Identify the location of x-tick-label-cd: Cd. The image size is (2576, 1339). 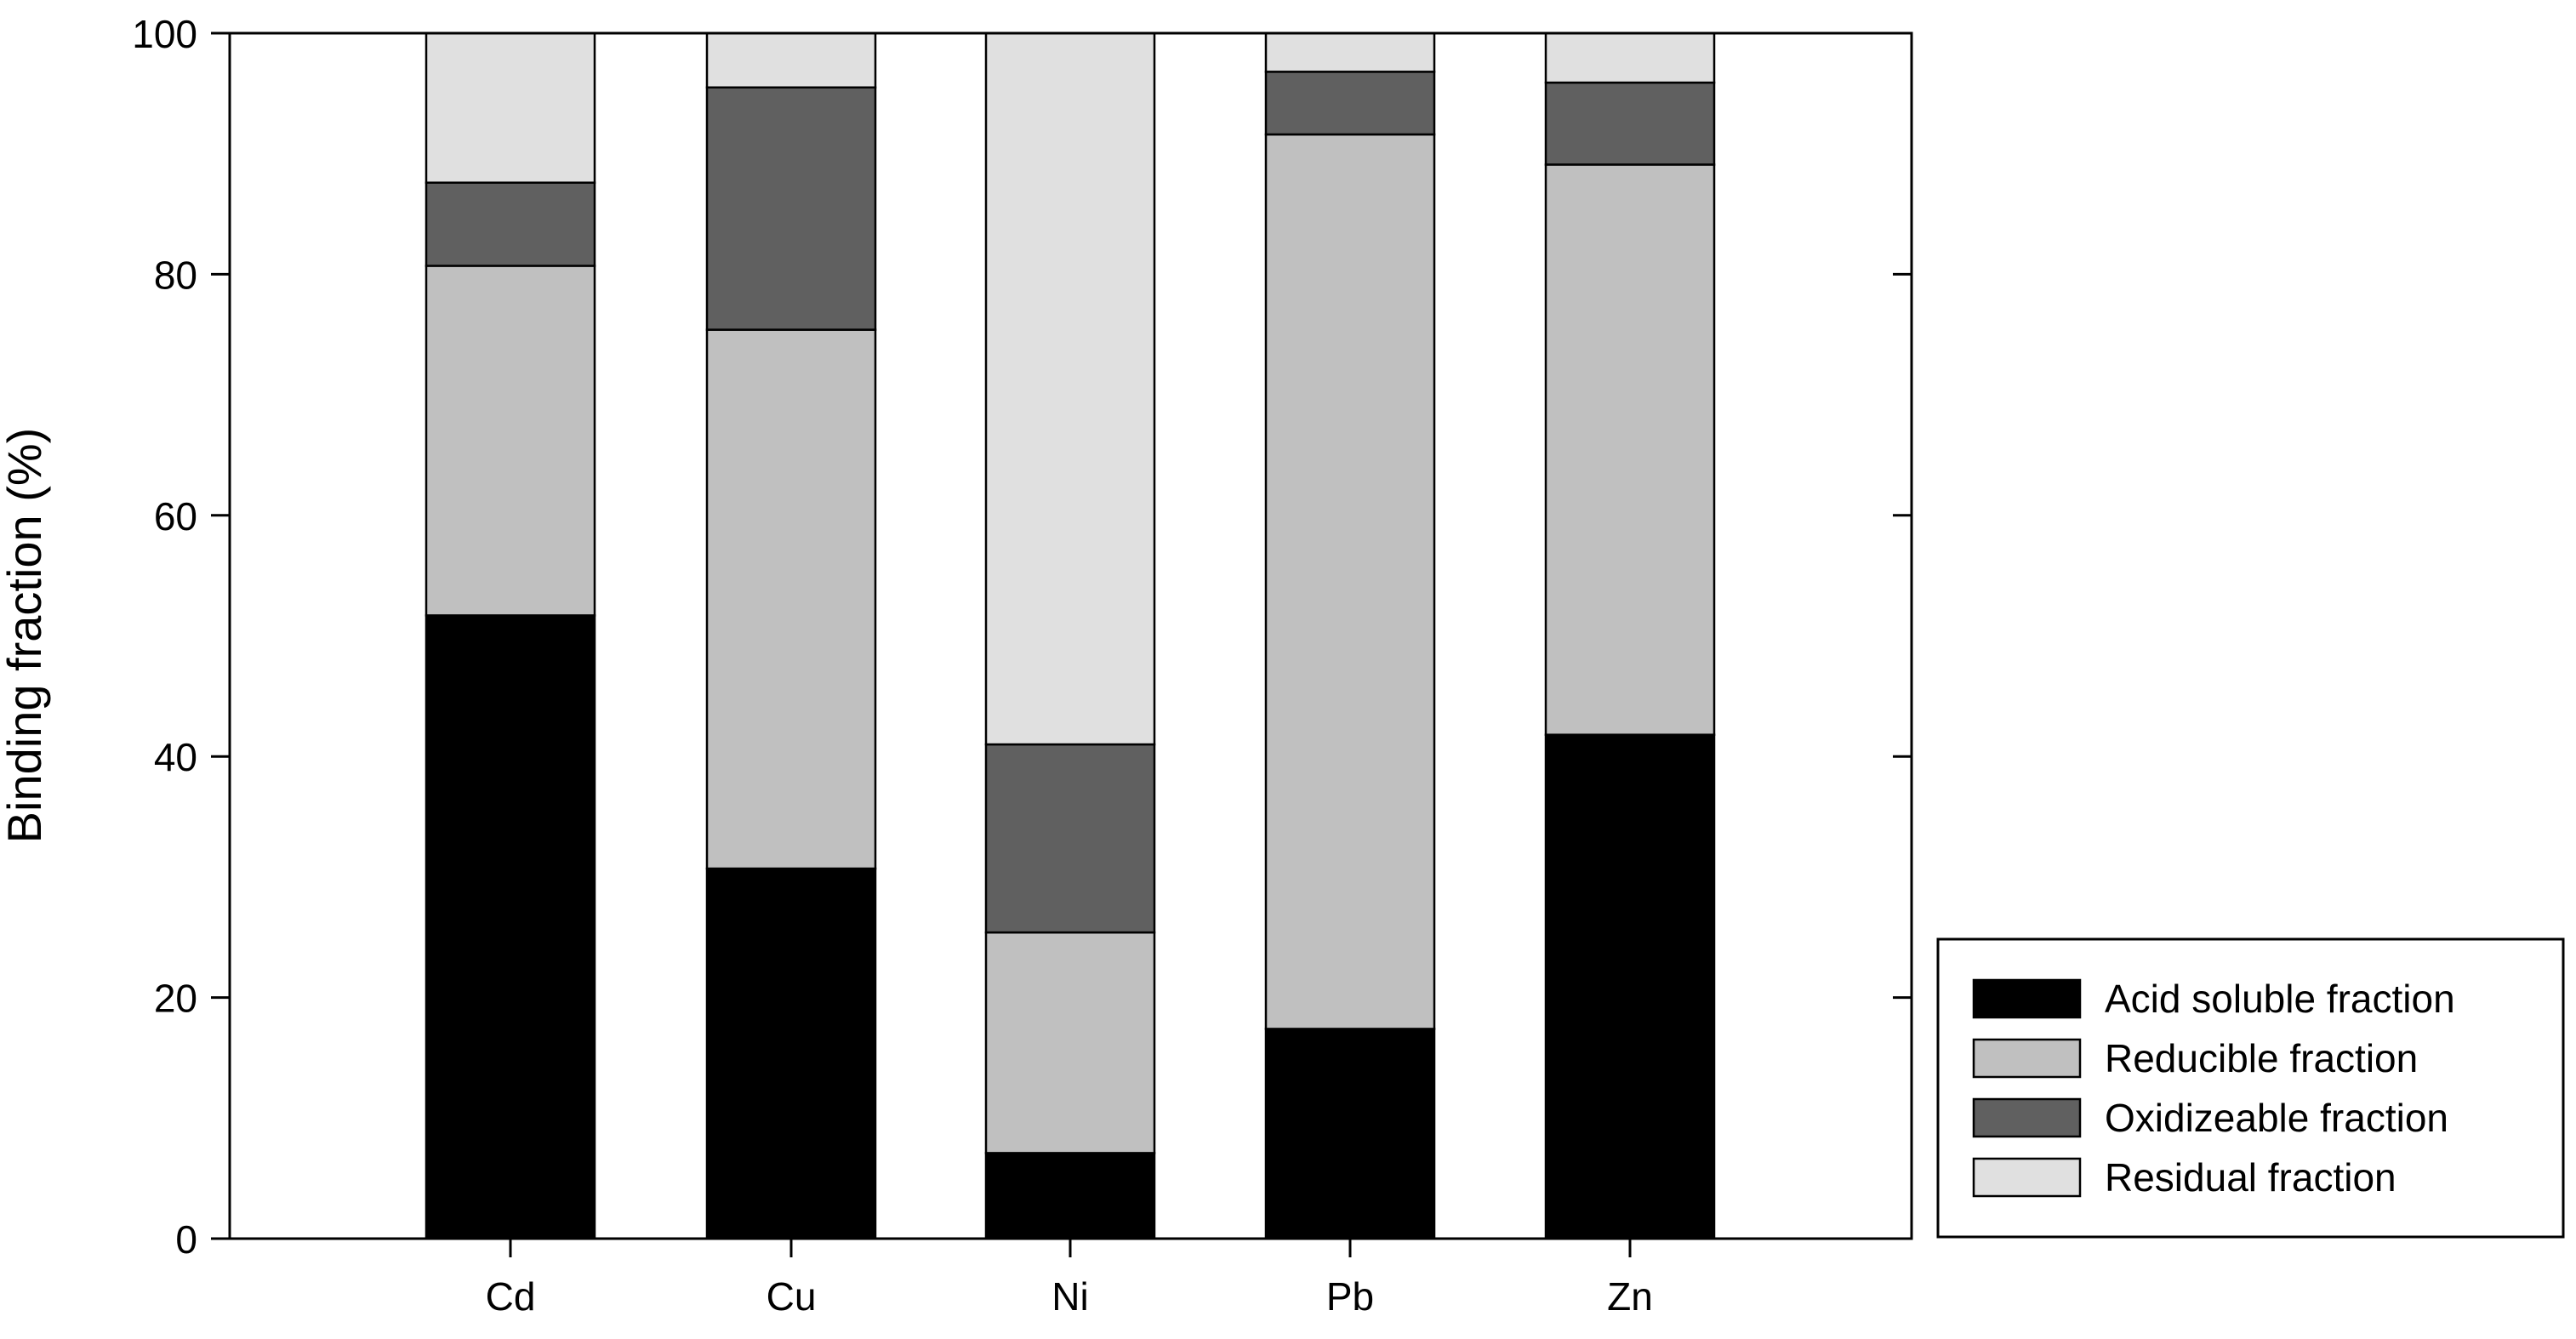
(511, 1296).